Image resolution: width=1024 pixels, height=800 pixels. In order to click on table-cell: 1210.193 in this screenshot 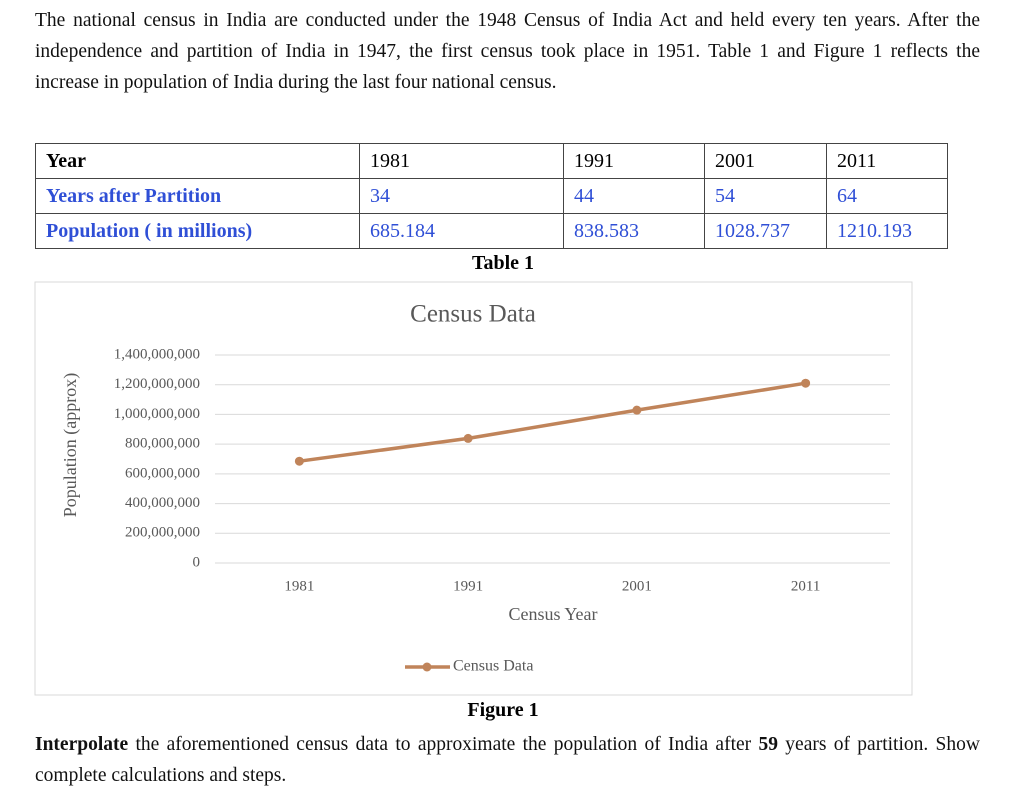, I will do `click(887, 231)`.